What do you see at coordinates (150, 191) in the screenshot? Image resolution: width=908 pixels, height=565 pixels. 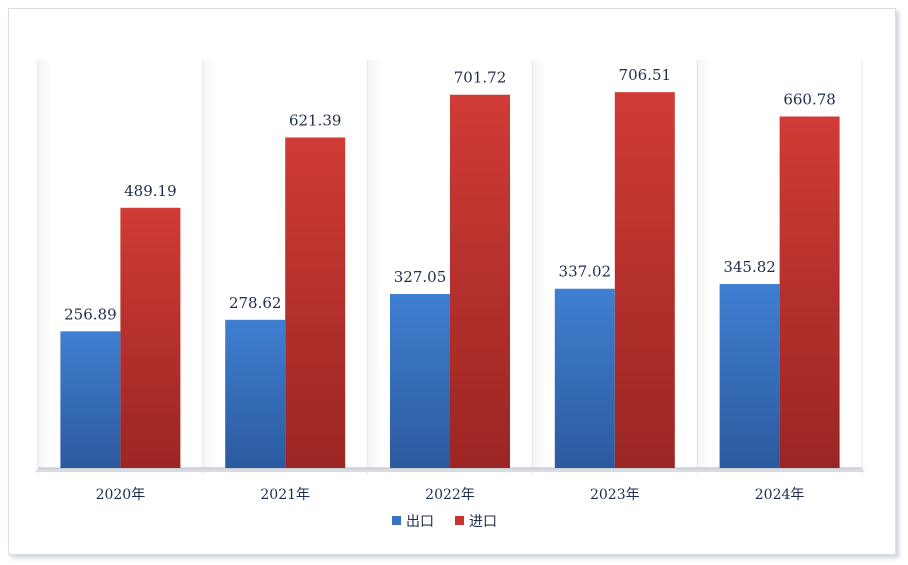 I see `data-label: 489.19` at bounding box center [150, 191].